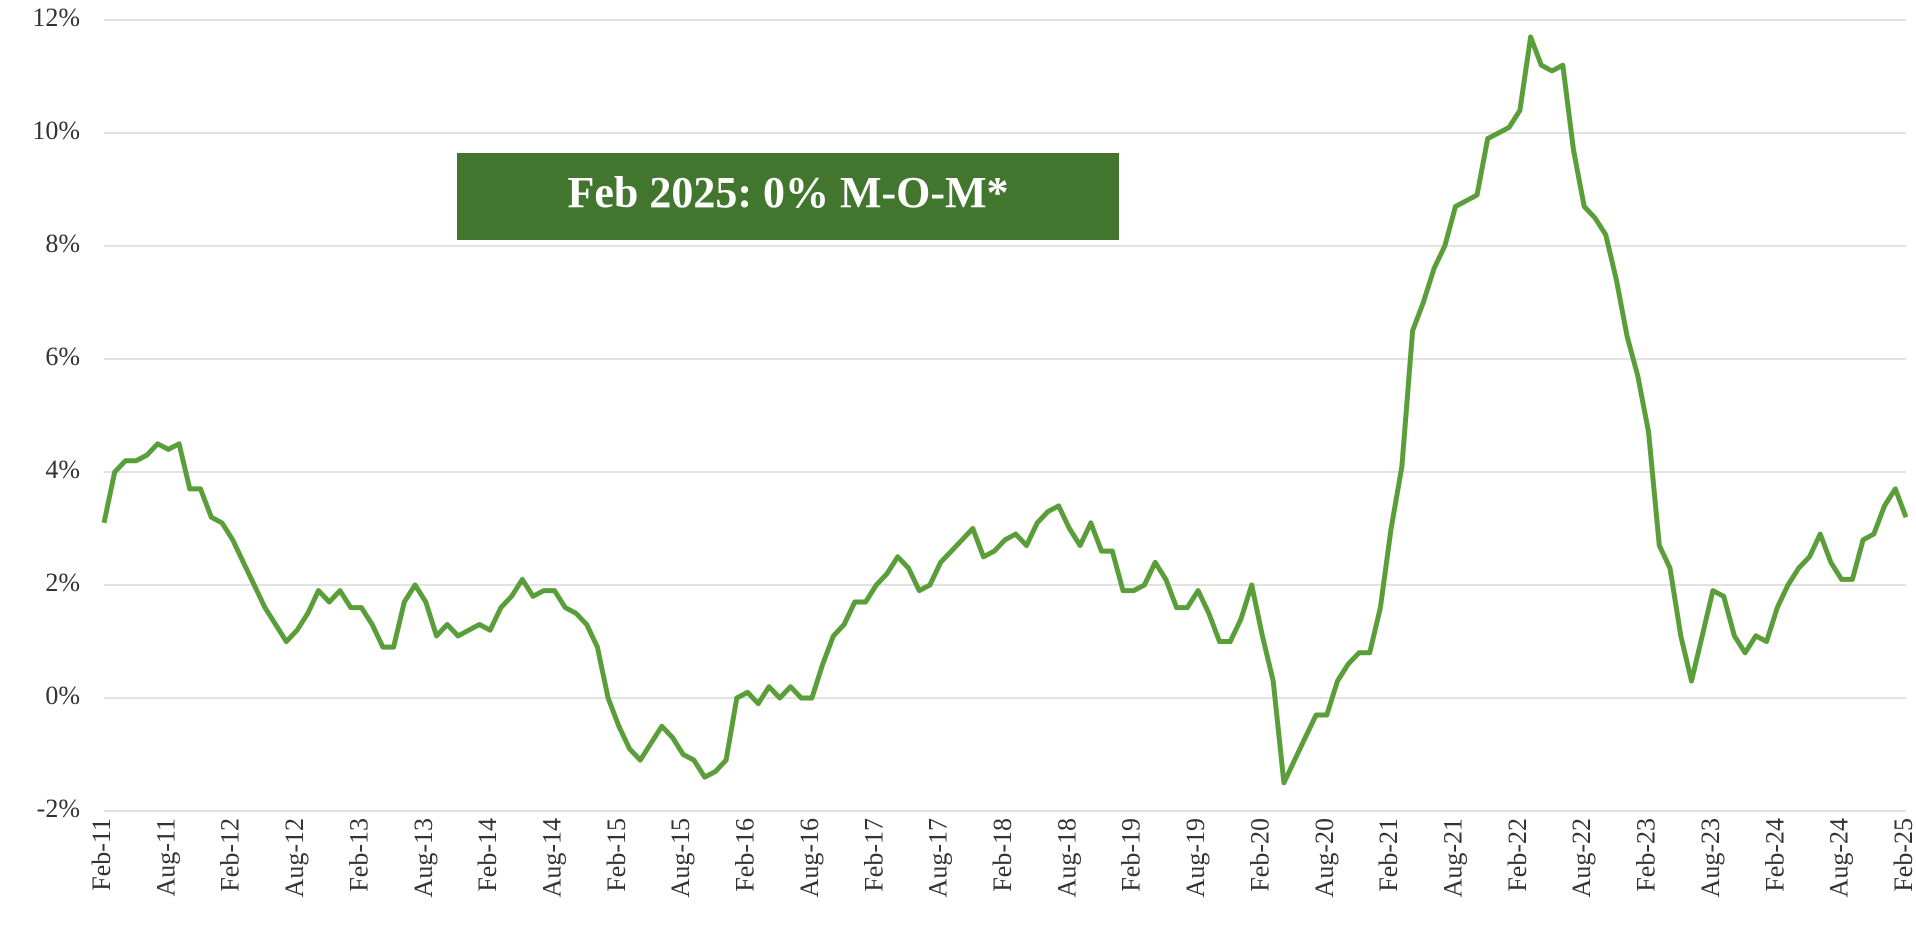 The image size is (1916, 936). What do you see at coordinates (551, 857) in the screenshot?
I see `x-tick-label: Aug-14` at bounding box center [551, 857].